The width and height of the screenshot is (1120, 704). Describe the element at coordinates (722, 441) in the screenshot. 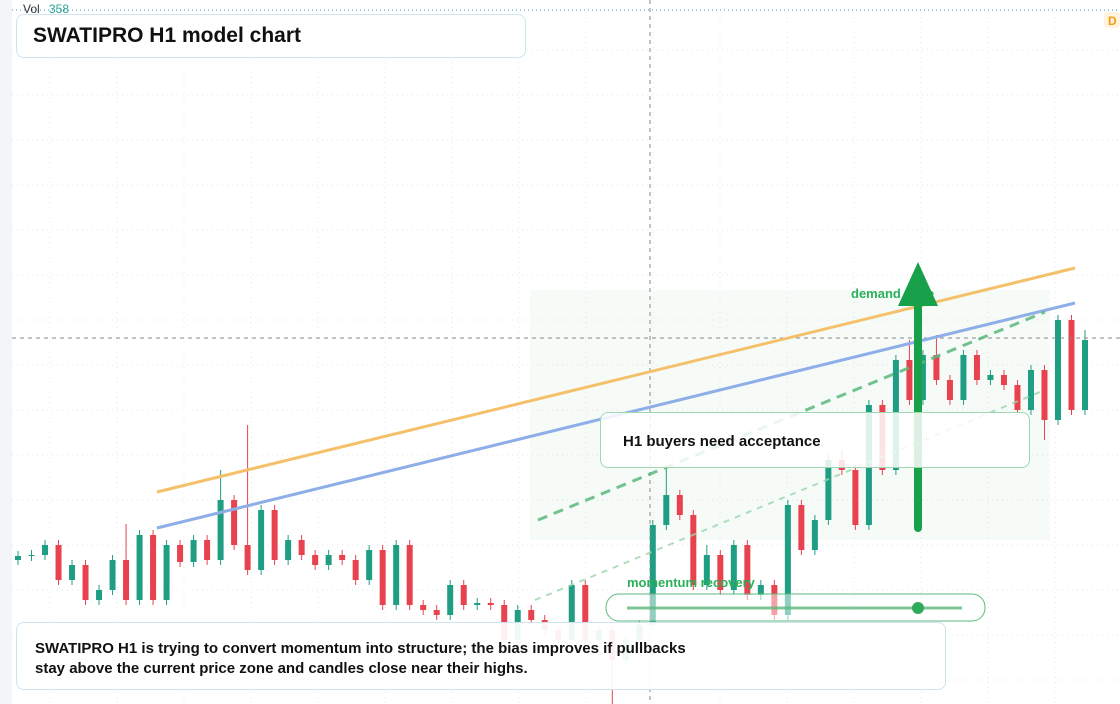

I see `callout: H1 buyers need acceptance` at that location.